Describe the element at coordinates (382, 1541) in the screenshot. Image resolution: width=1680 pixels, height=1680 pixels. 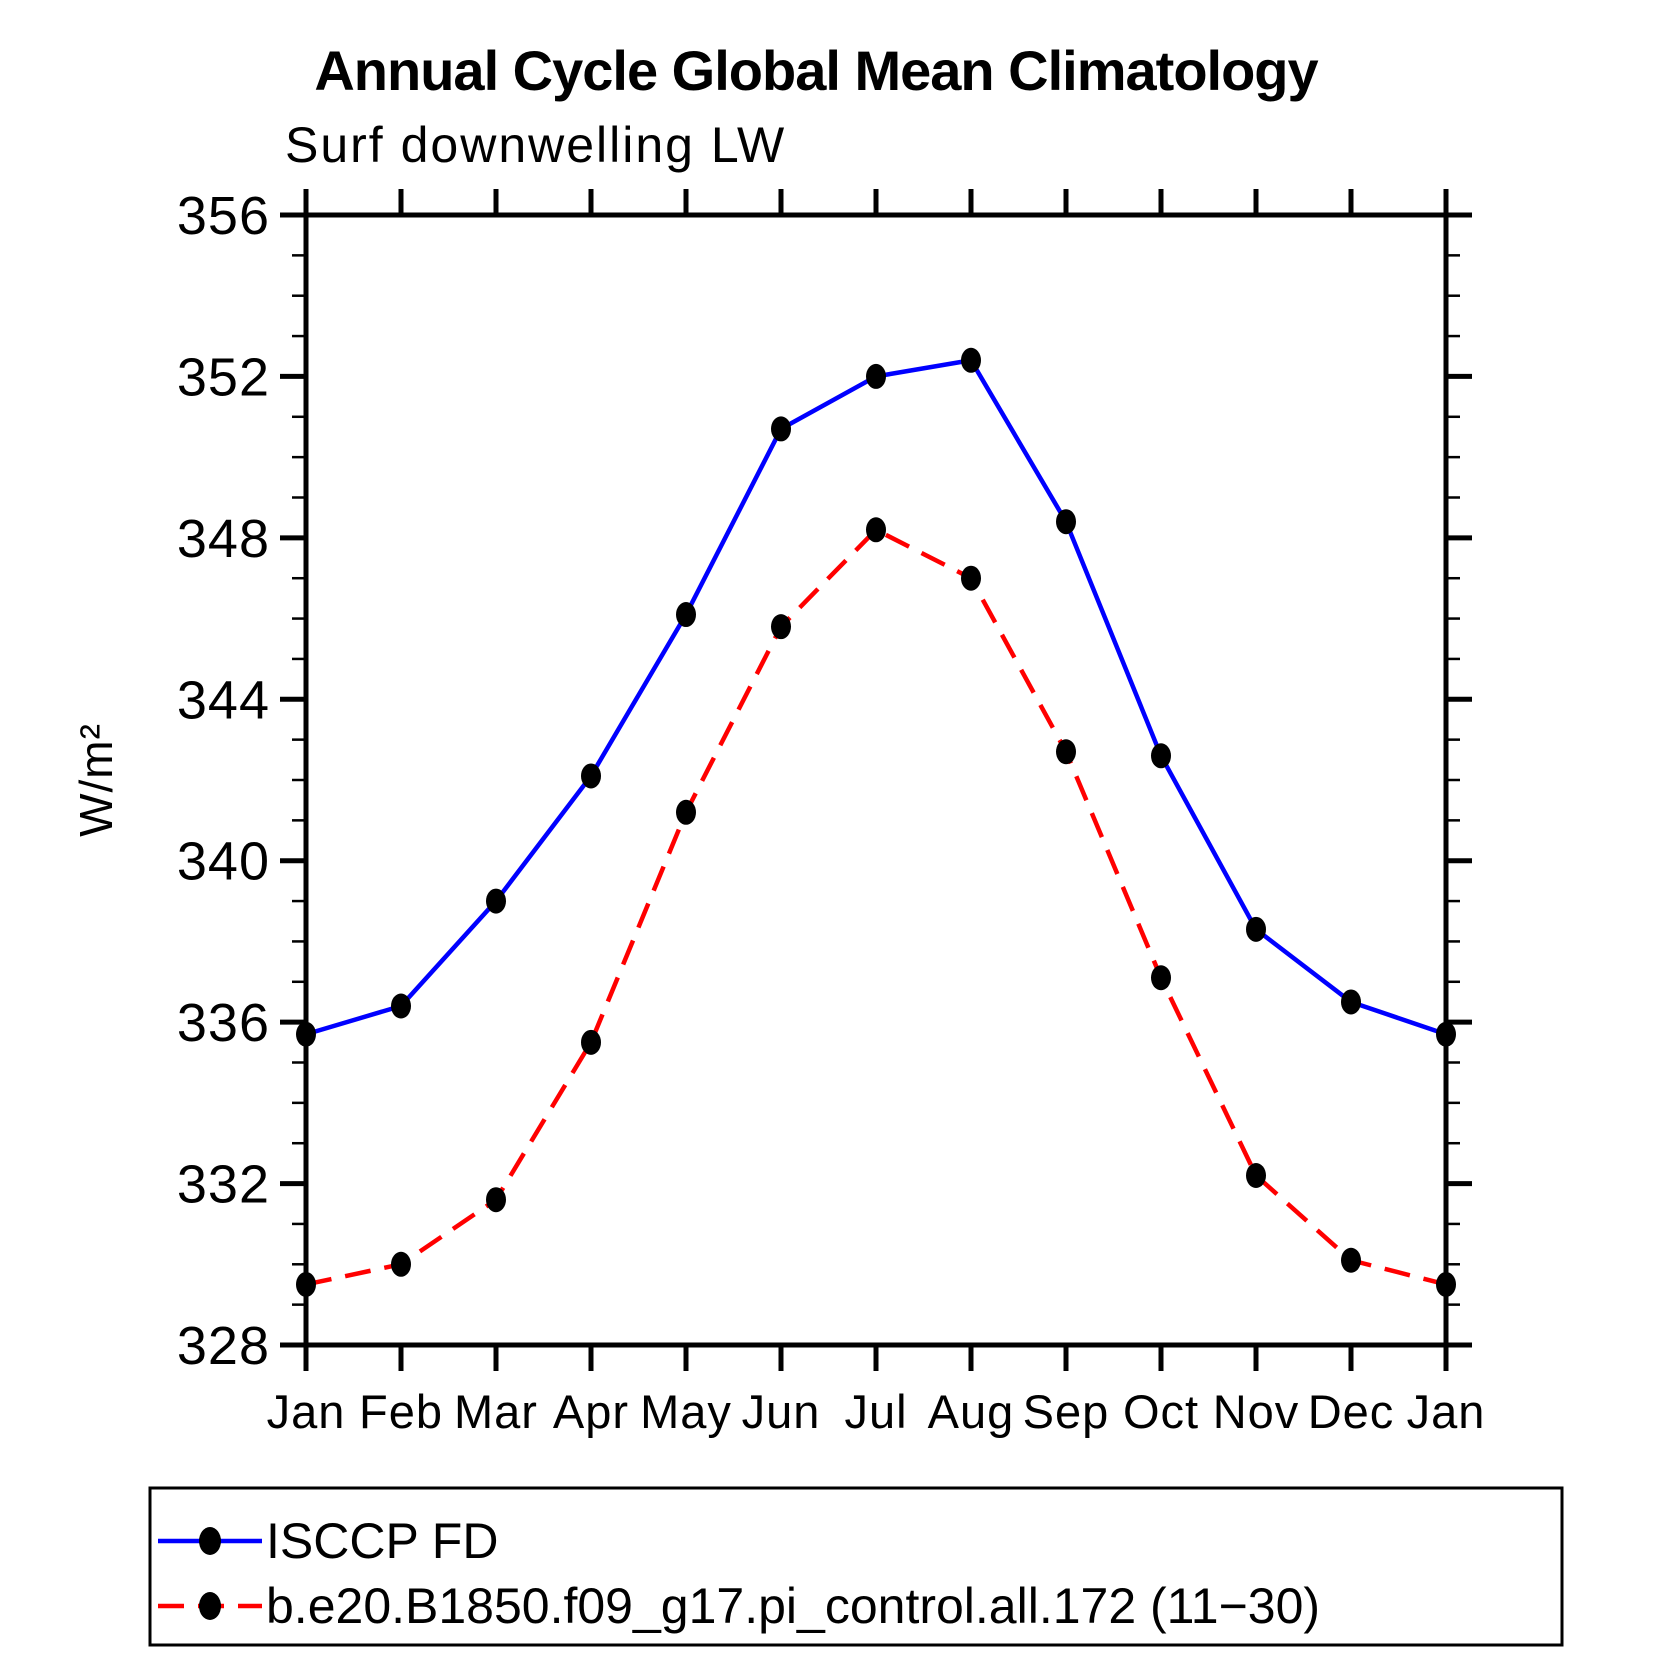
I see `legend-label-0: ISCCP FD` at that location.